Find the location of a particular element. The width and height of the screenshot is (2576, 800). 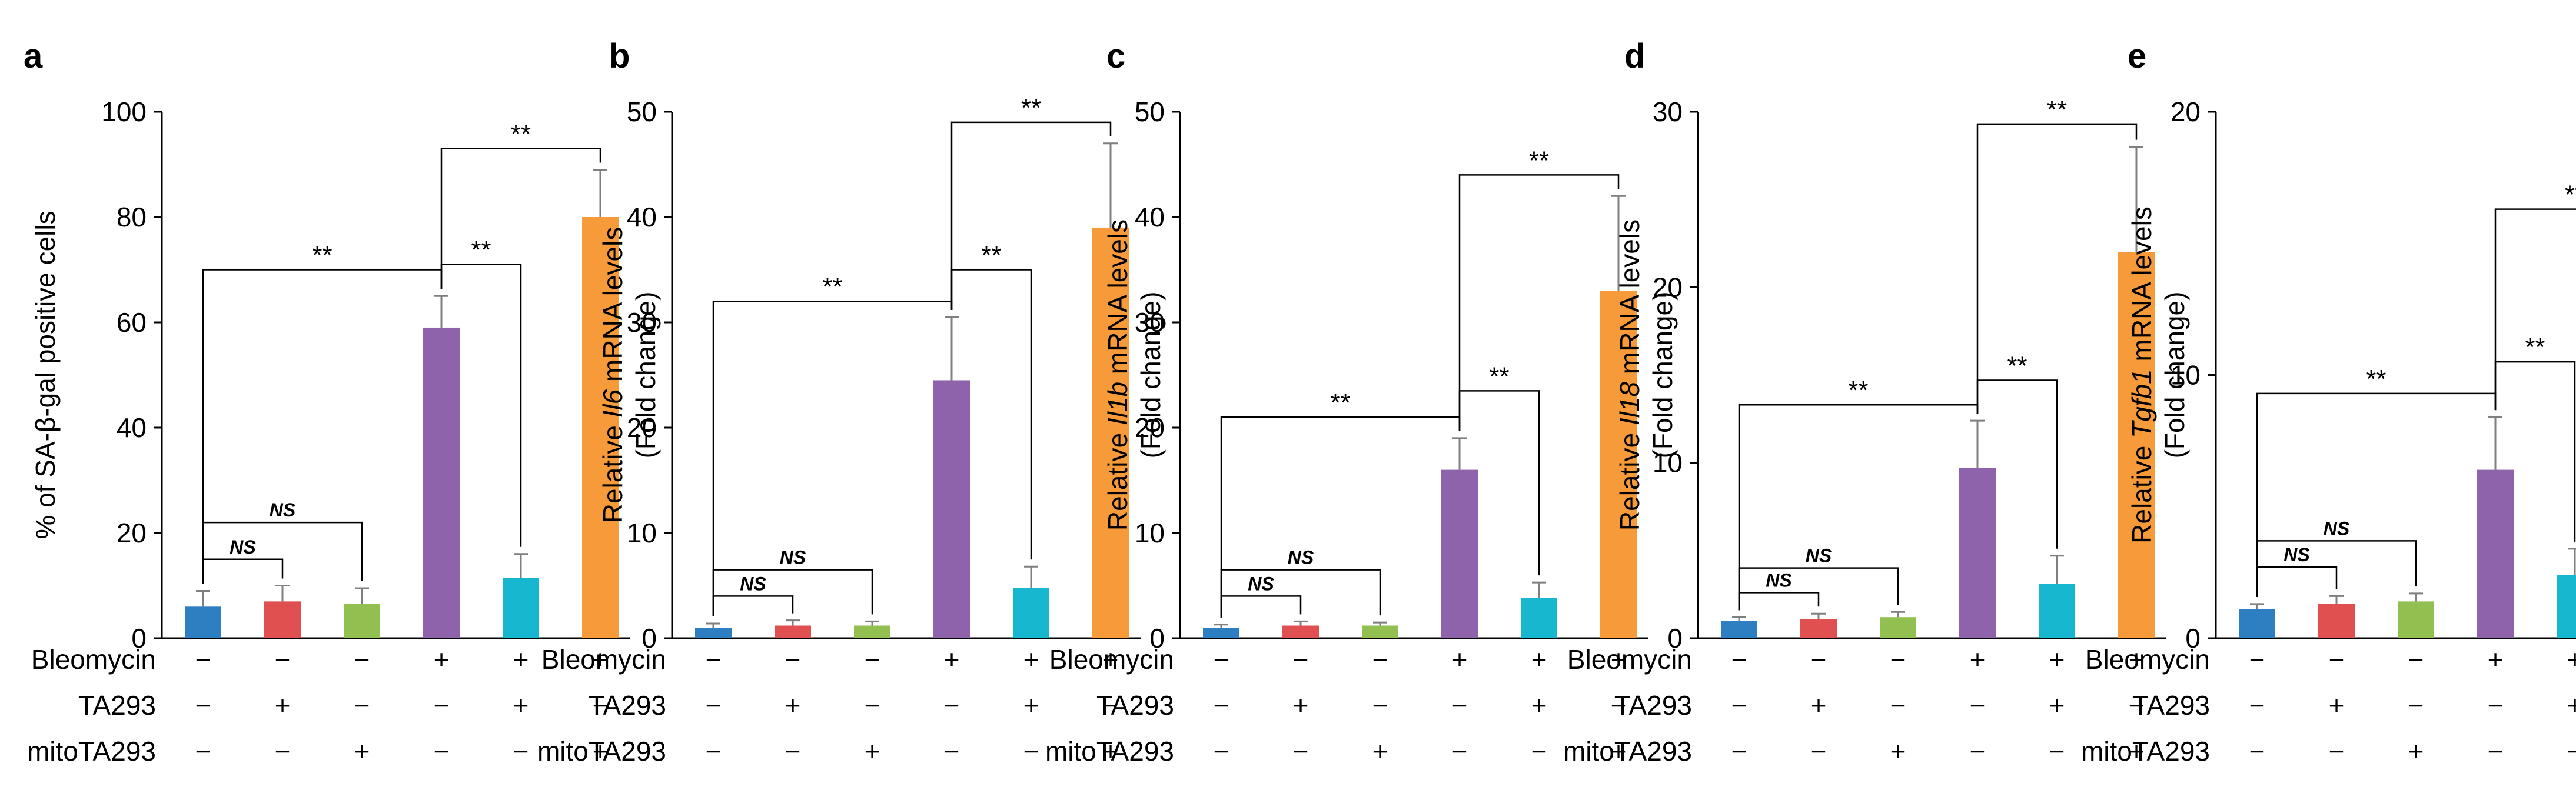

y-axis-label: Relative Tgfb1 mRNA levels(Fold change) is located at coordinates (2158, 375).